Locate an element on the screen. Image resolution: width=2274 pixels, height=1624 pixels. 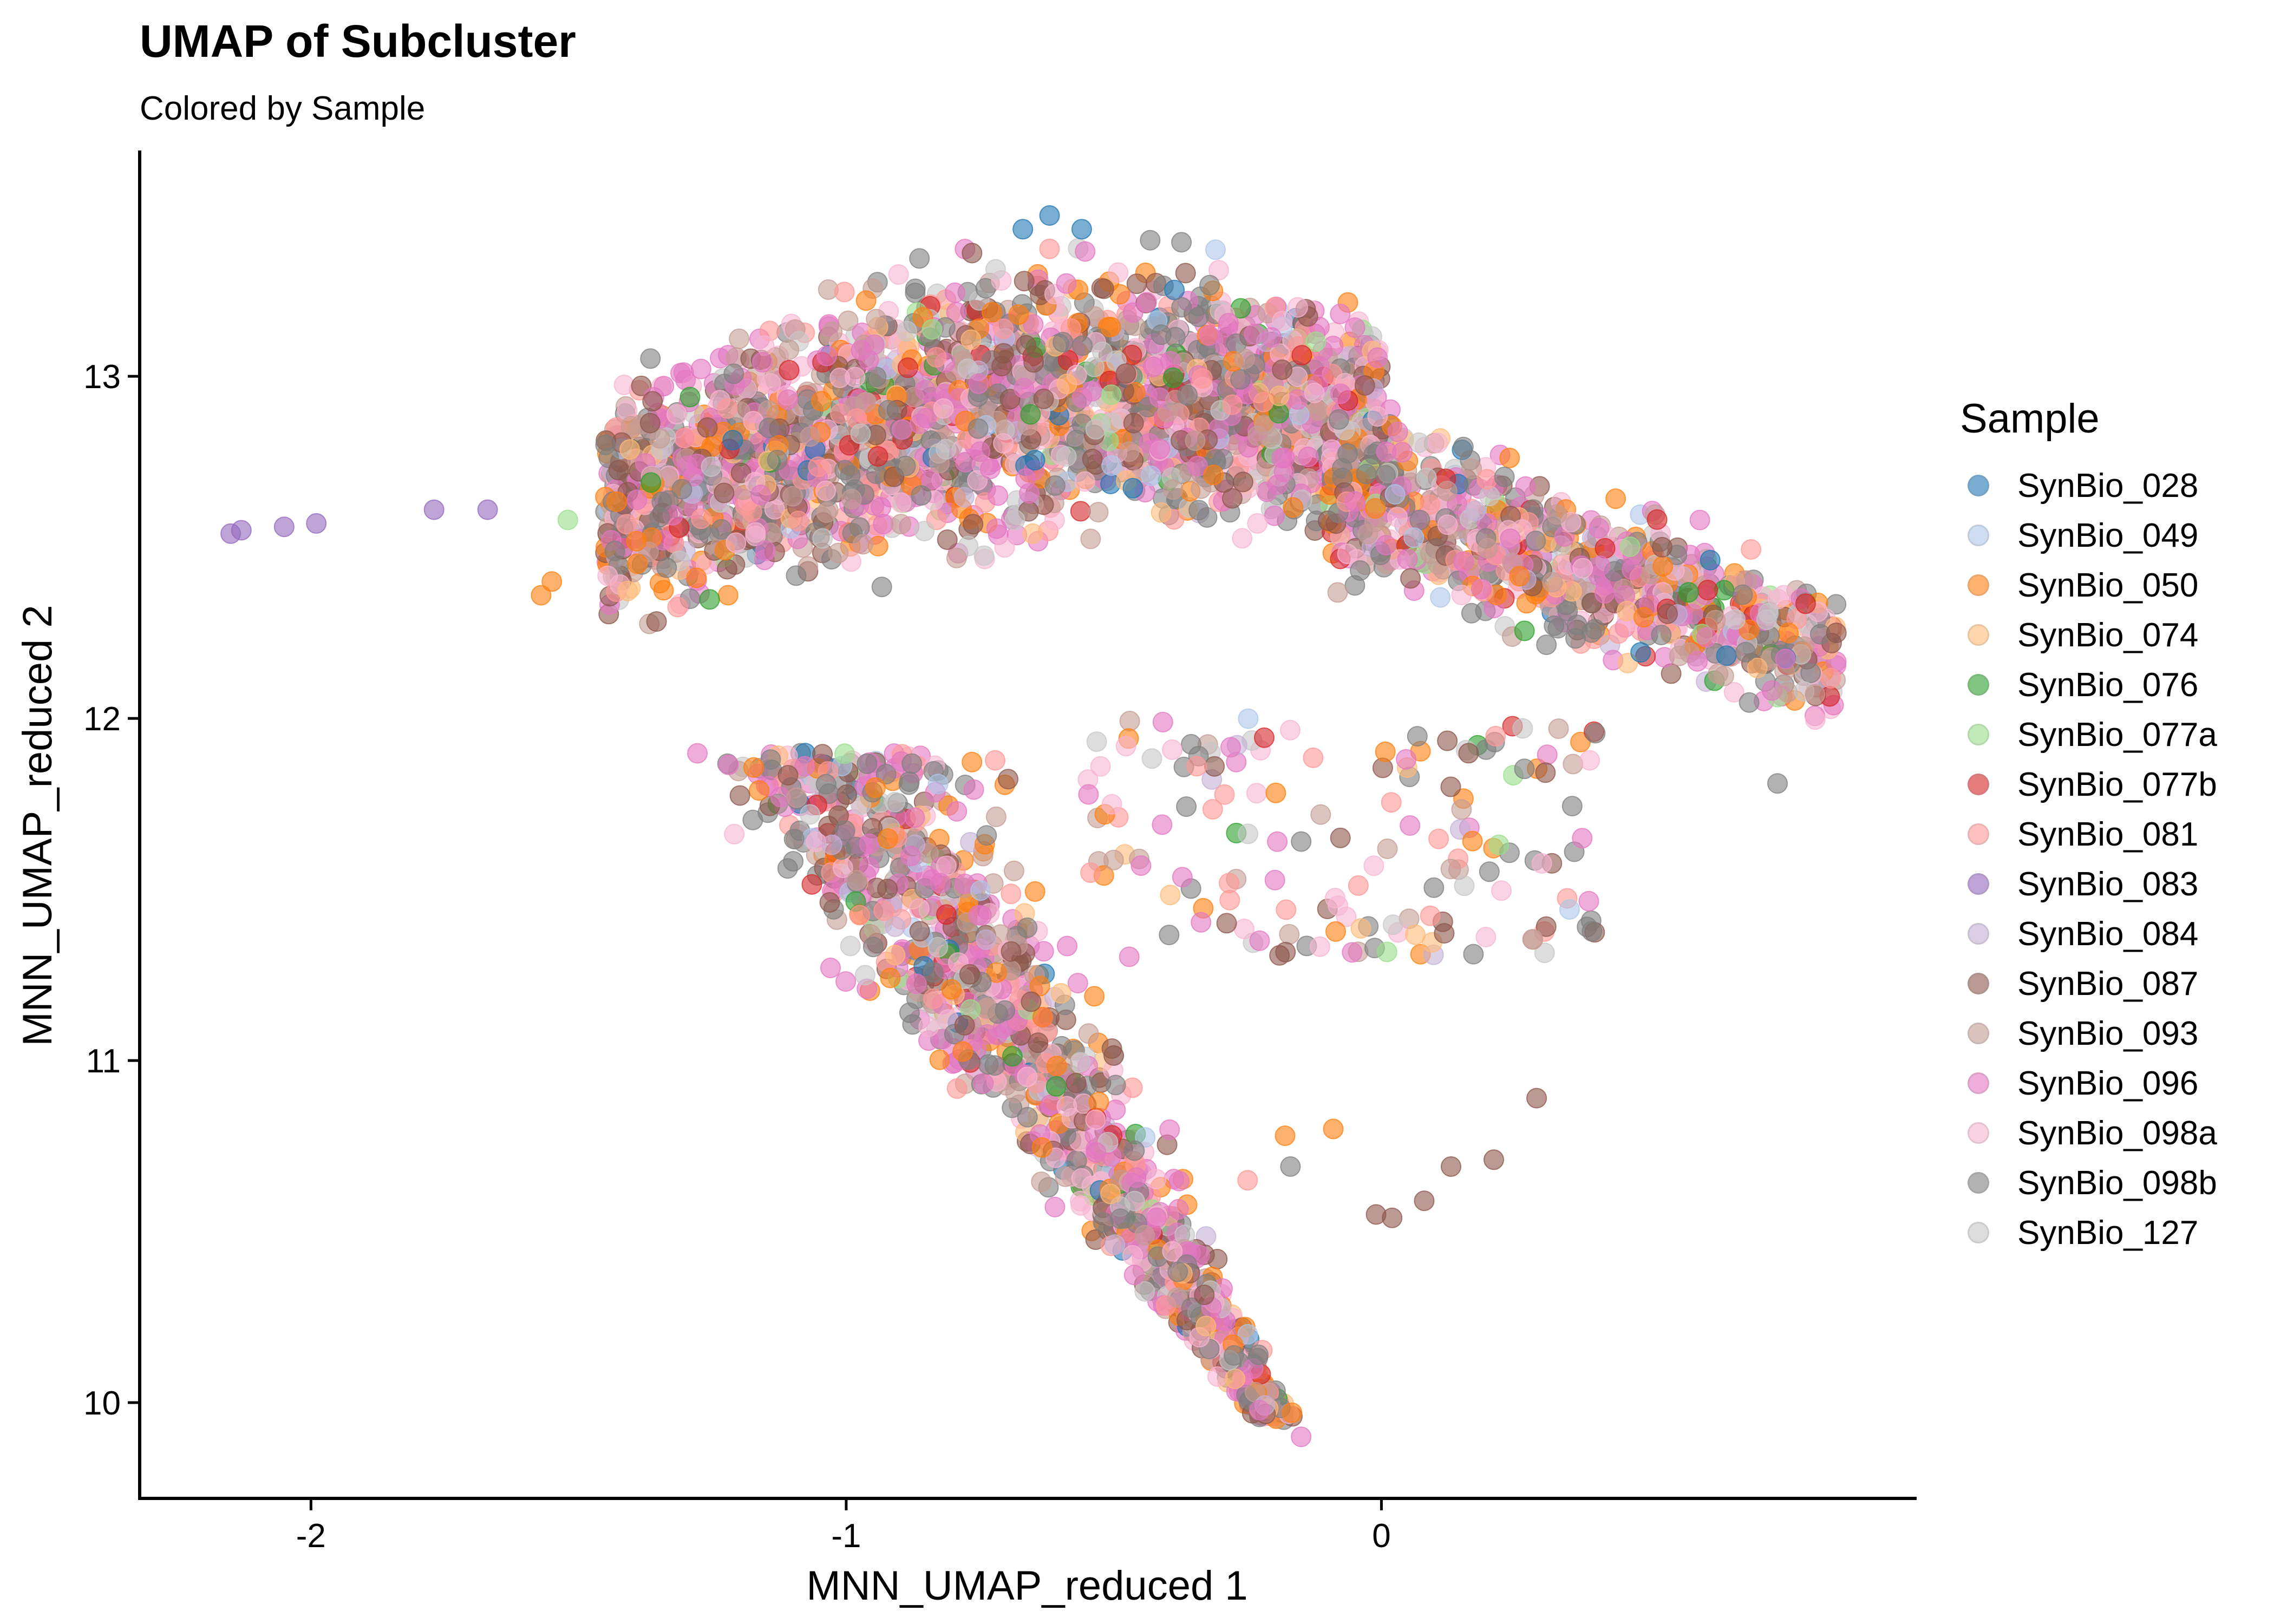
x-tick-label: -2 is located at coordinates (311, 1536).